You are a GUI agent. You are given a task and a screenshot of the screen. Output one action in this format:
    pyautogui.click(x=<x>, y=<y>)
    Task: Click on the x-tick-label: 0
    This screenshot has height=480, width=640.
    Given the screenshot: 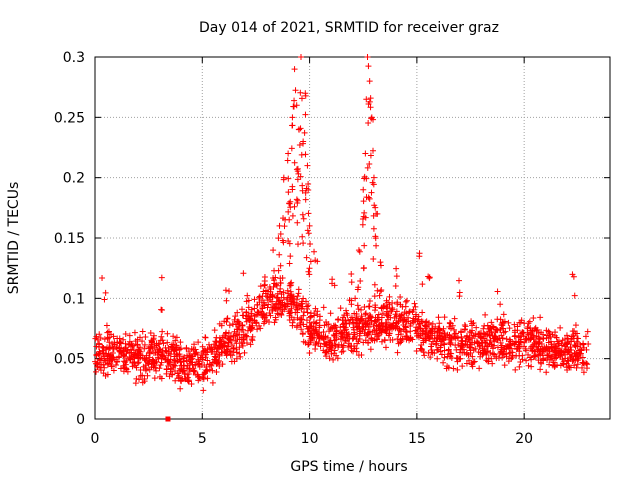 What is the action you would take?
    pyautogui.click(x=95, y=439)
    